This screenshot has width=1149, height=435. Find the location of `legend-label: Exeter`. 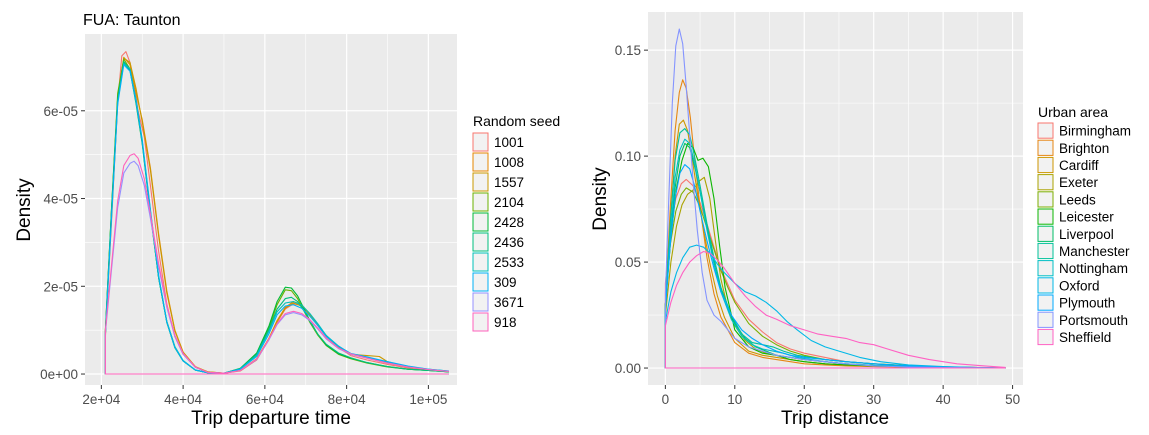

legend-label: Exeter is located at coordinates (1079, 182).